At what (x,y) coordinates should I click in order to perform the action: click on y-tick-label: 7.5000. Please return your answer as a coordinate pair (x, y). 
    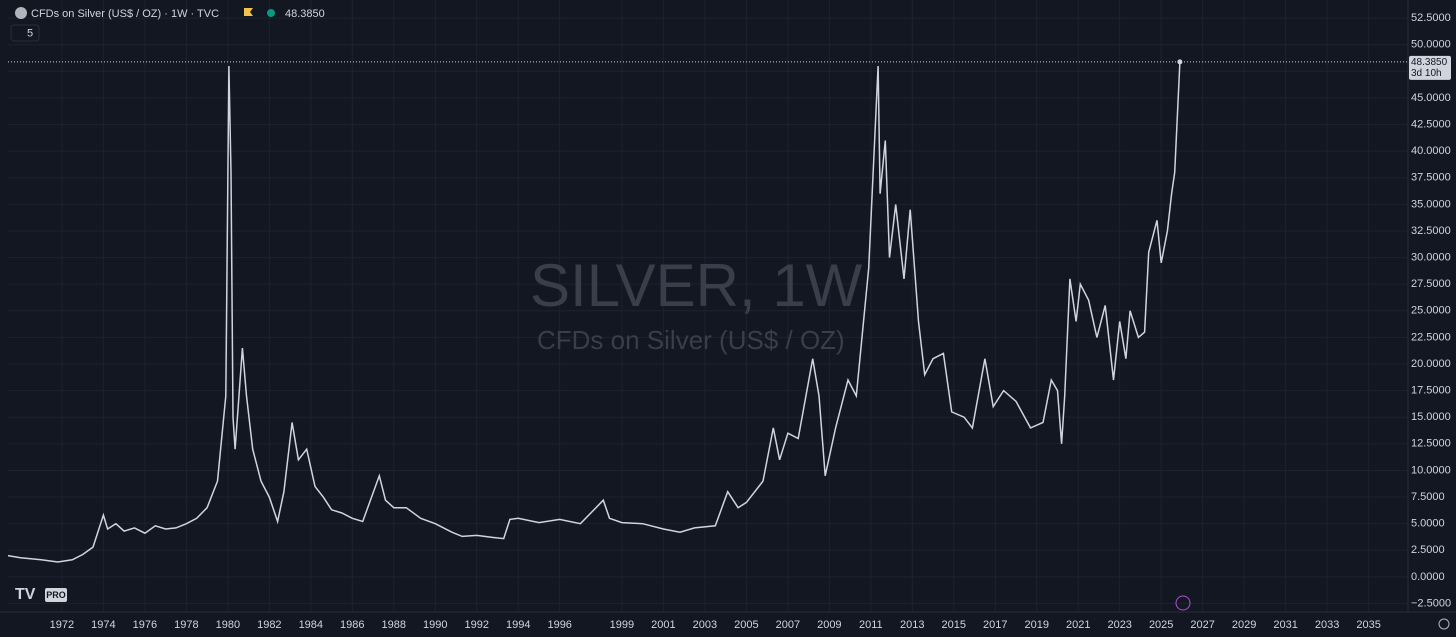
    Looking at the image, I should click on (1428, 497).